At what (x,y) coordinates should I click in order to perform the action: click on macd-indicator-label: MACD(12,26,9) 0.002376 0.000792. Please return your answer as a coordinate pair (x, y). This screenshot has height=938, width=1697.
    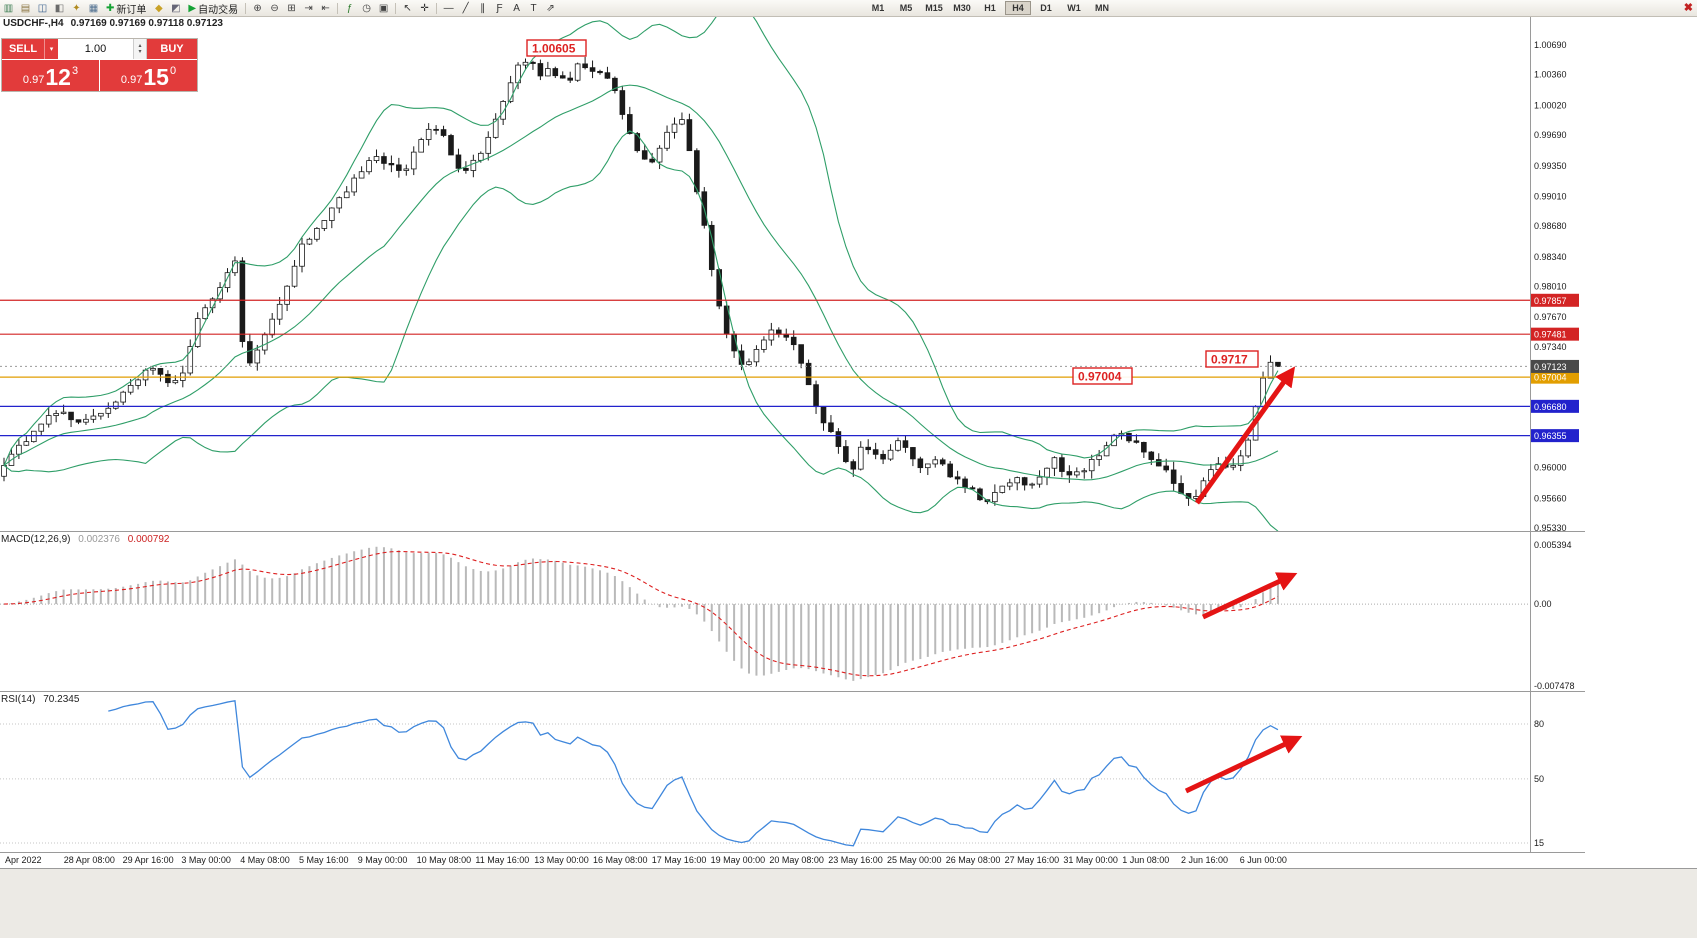
    Looking at the image, I should click on (85, 539).